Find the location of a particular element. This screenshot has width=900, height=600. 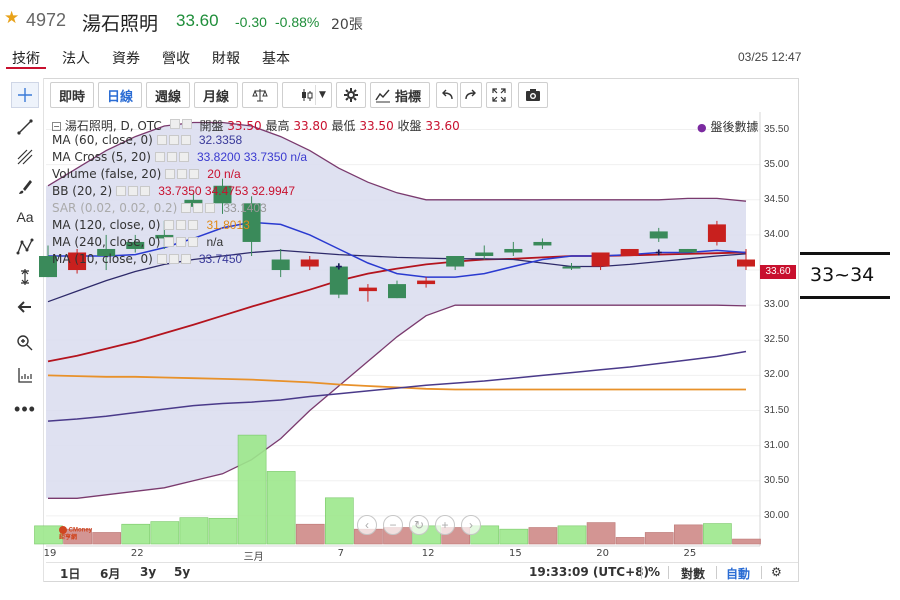

main-series-controls is located at coordinates (180, 124).